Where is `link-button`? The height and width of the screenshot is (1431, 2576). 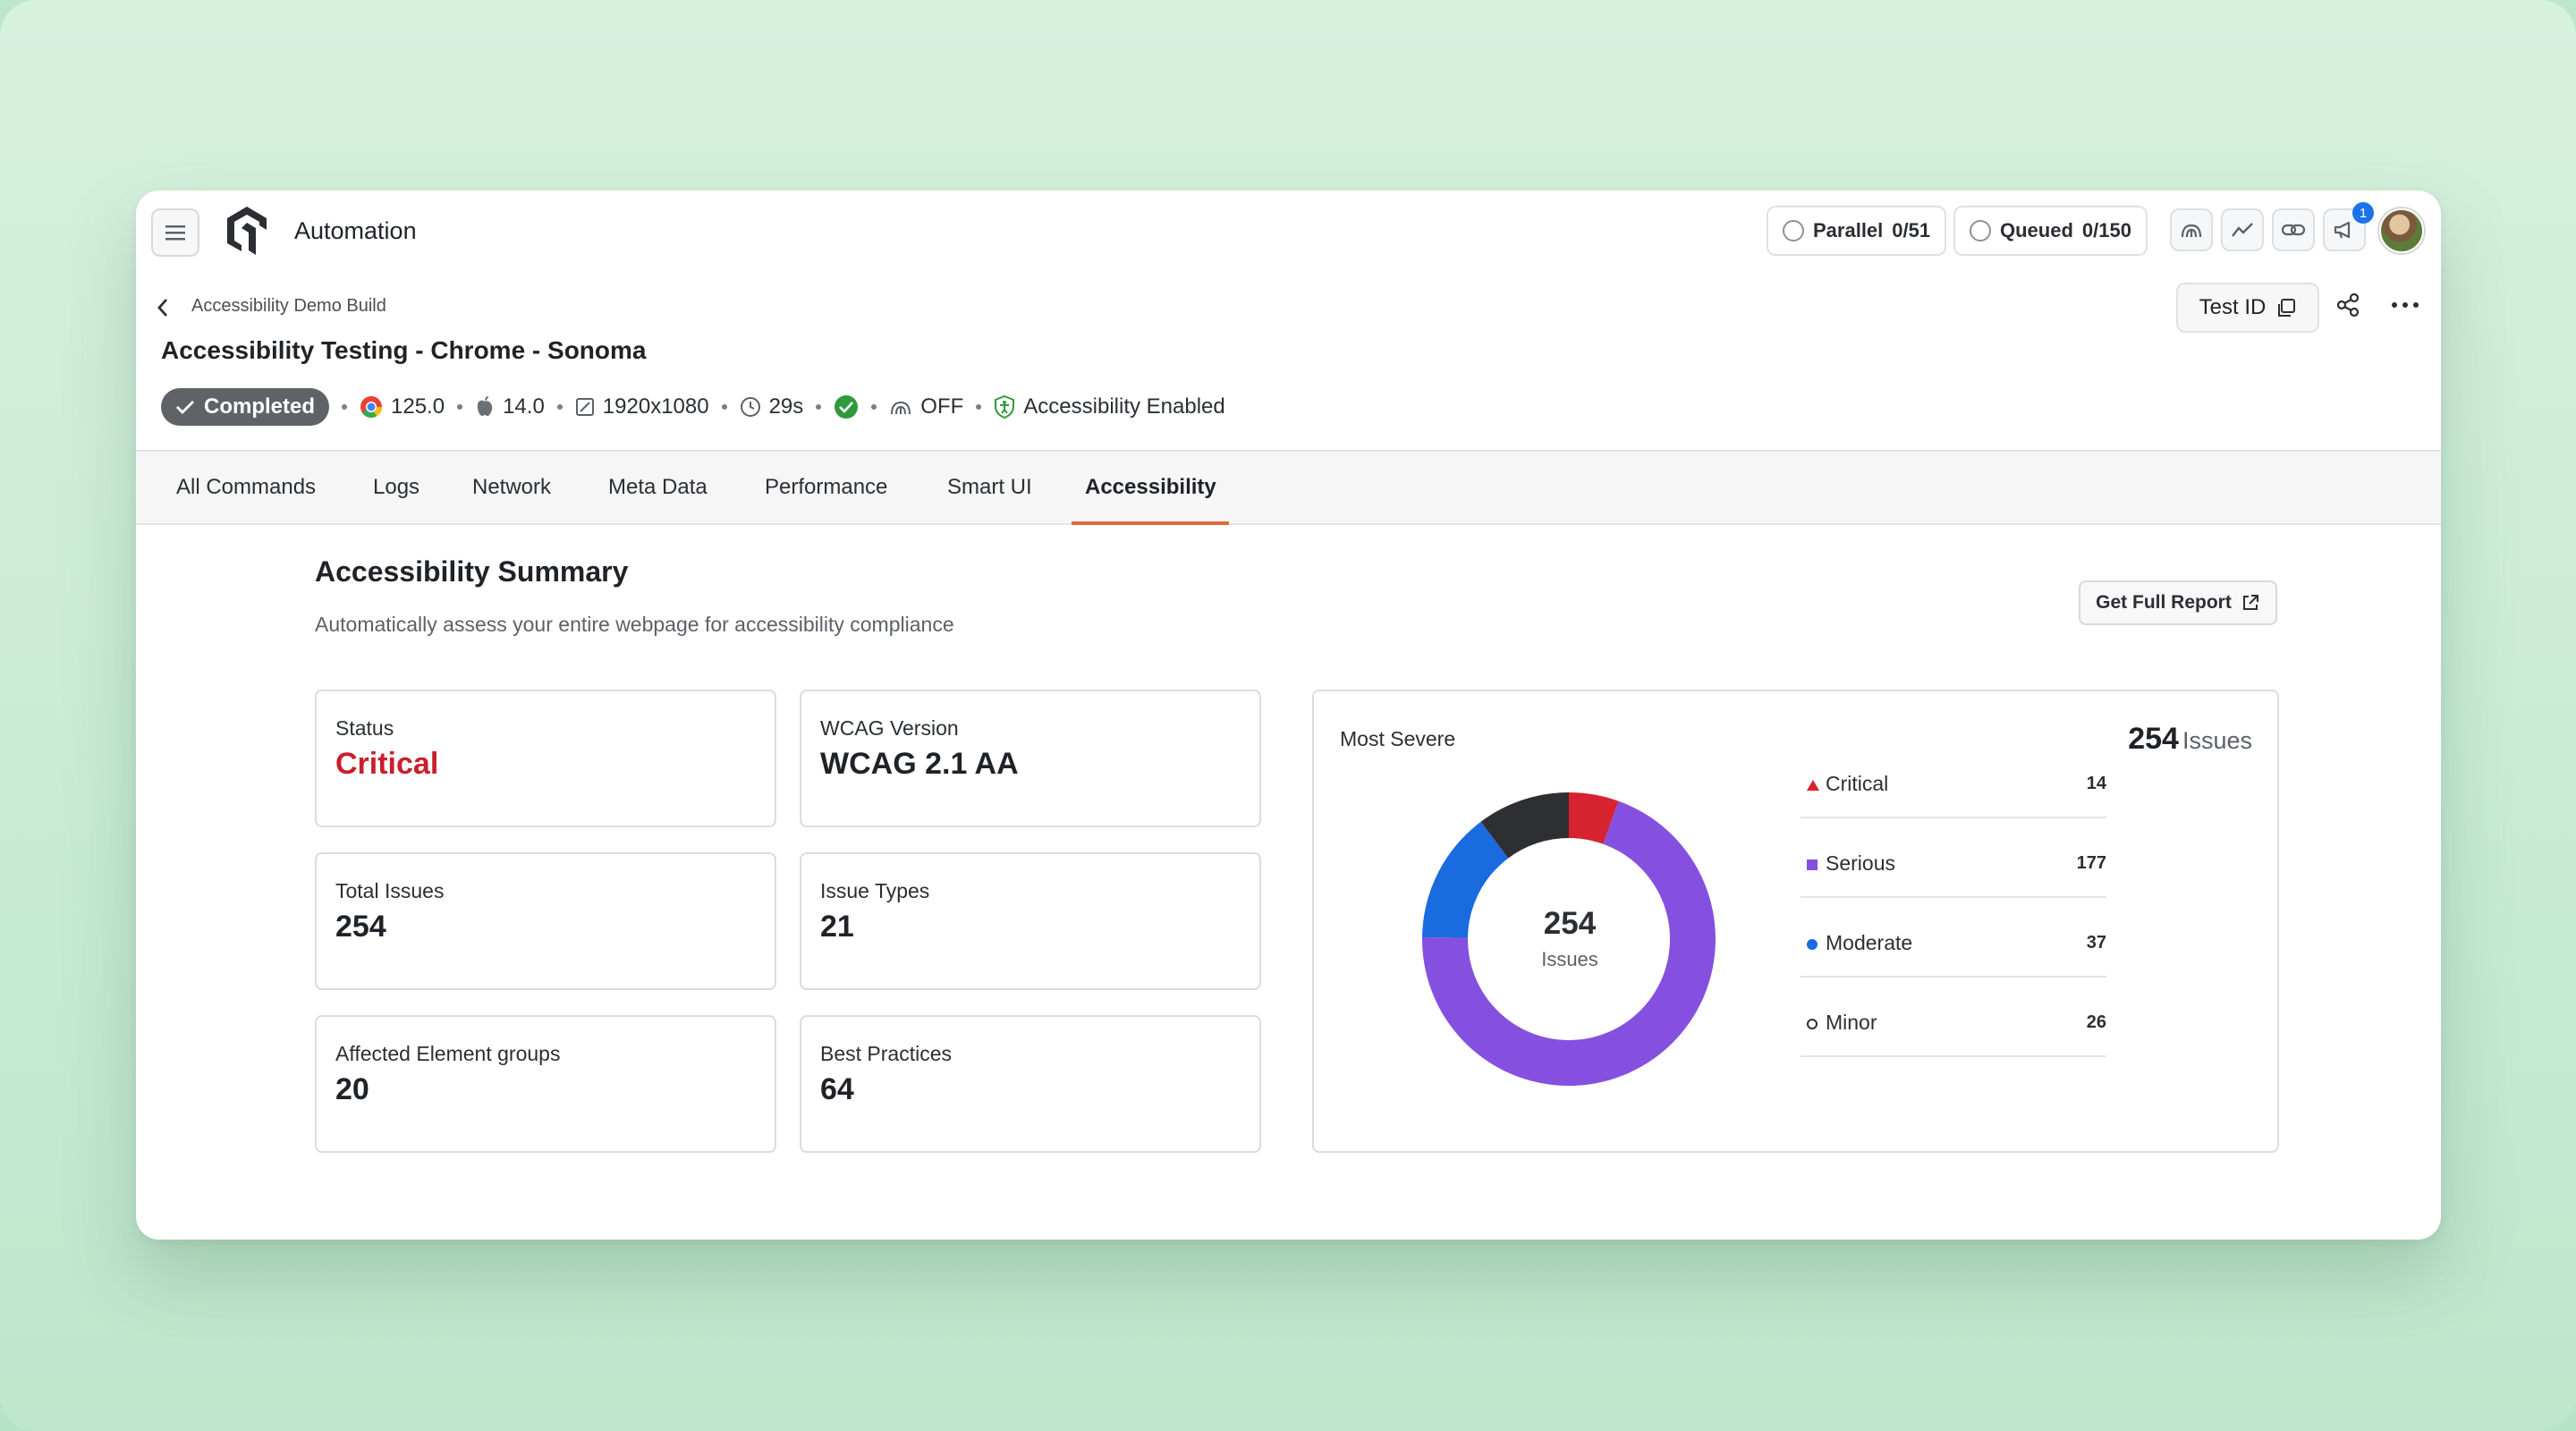 link-button is located at coordinates (2293, 230).